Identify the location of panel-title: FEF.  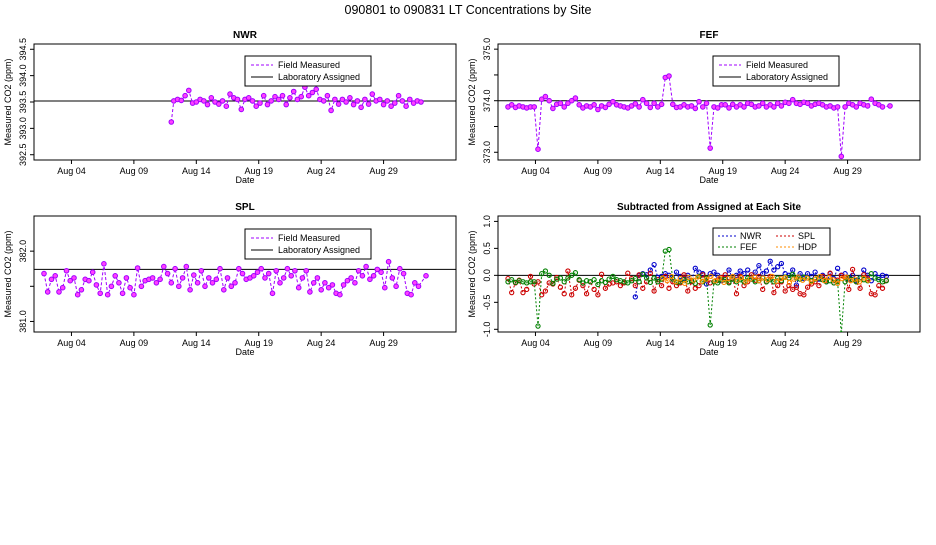
(709, 35).